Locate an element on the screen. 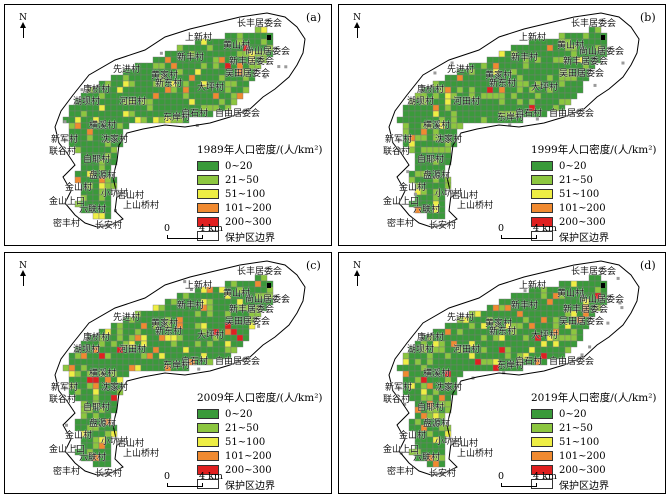  village-label: 新丰村 is located at coordinates (525, 306).